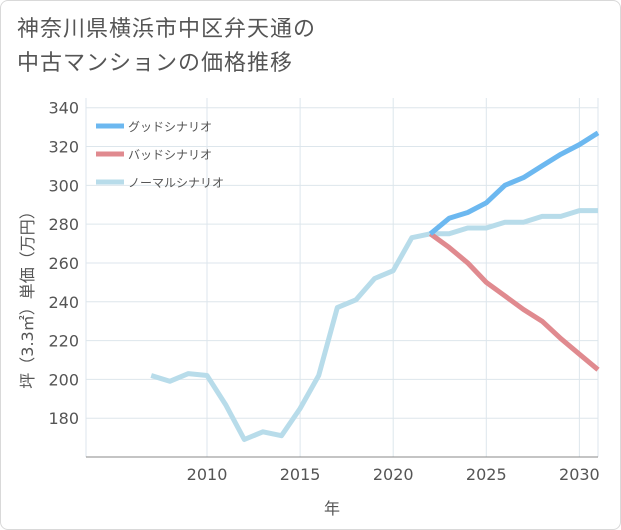  What do you see at coordinates (63, 147) in the screenshot?
I see `y-tick-label: 320` at bounding box center [63, 147].